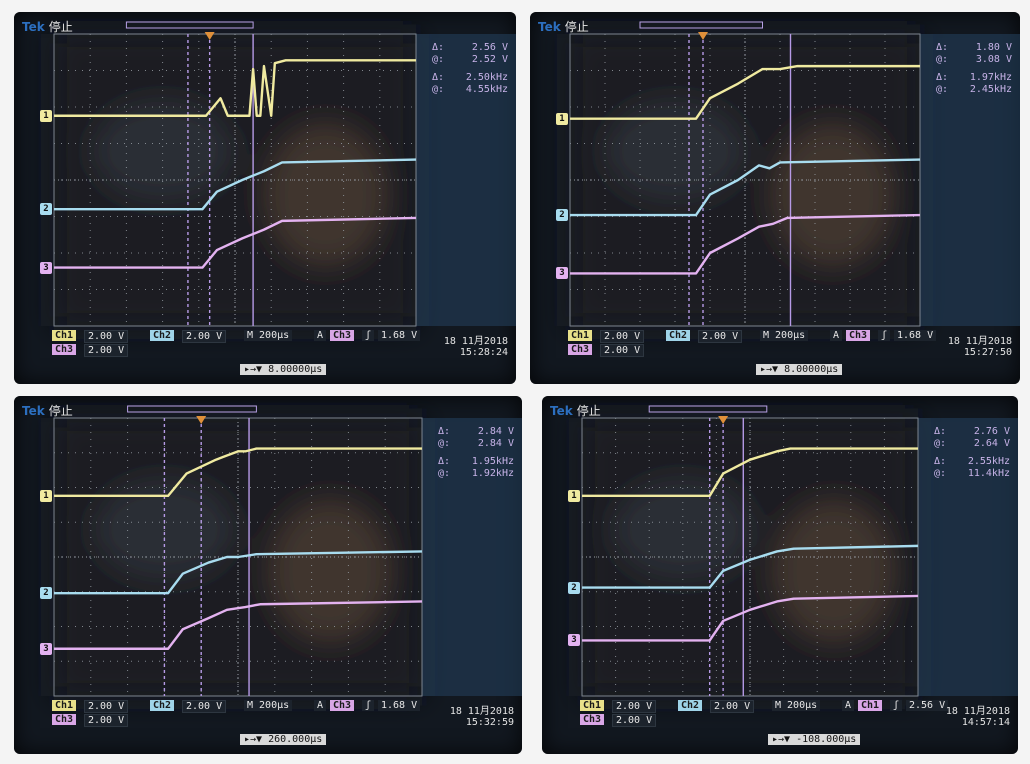  I want to click on delta-voltage: 2.76 V, so click(991, 431).